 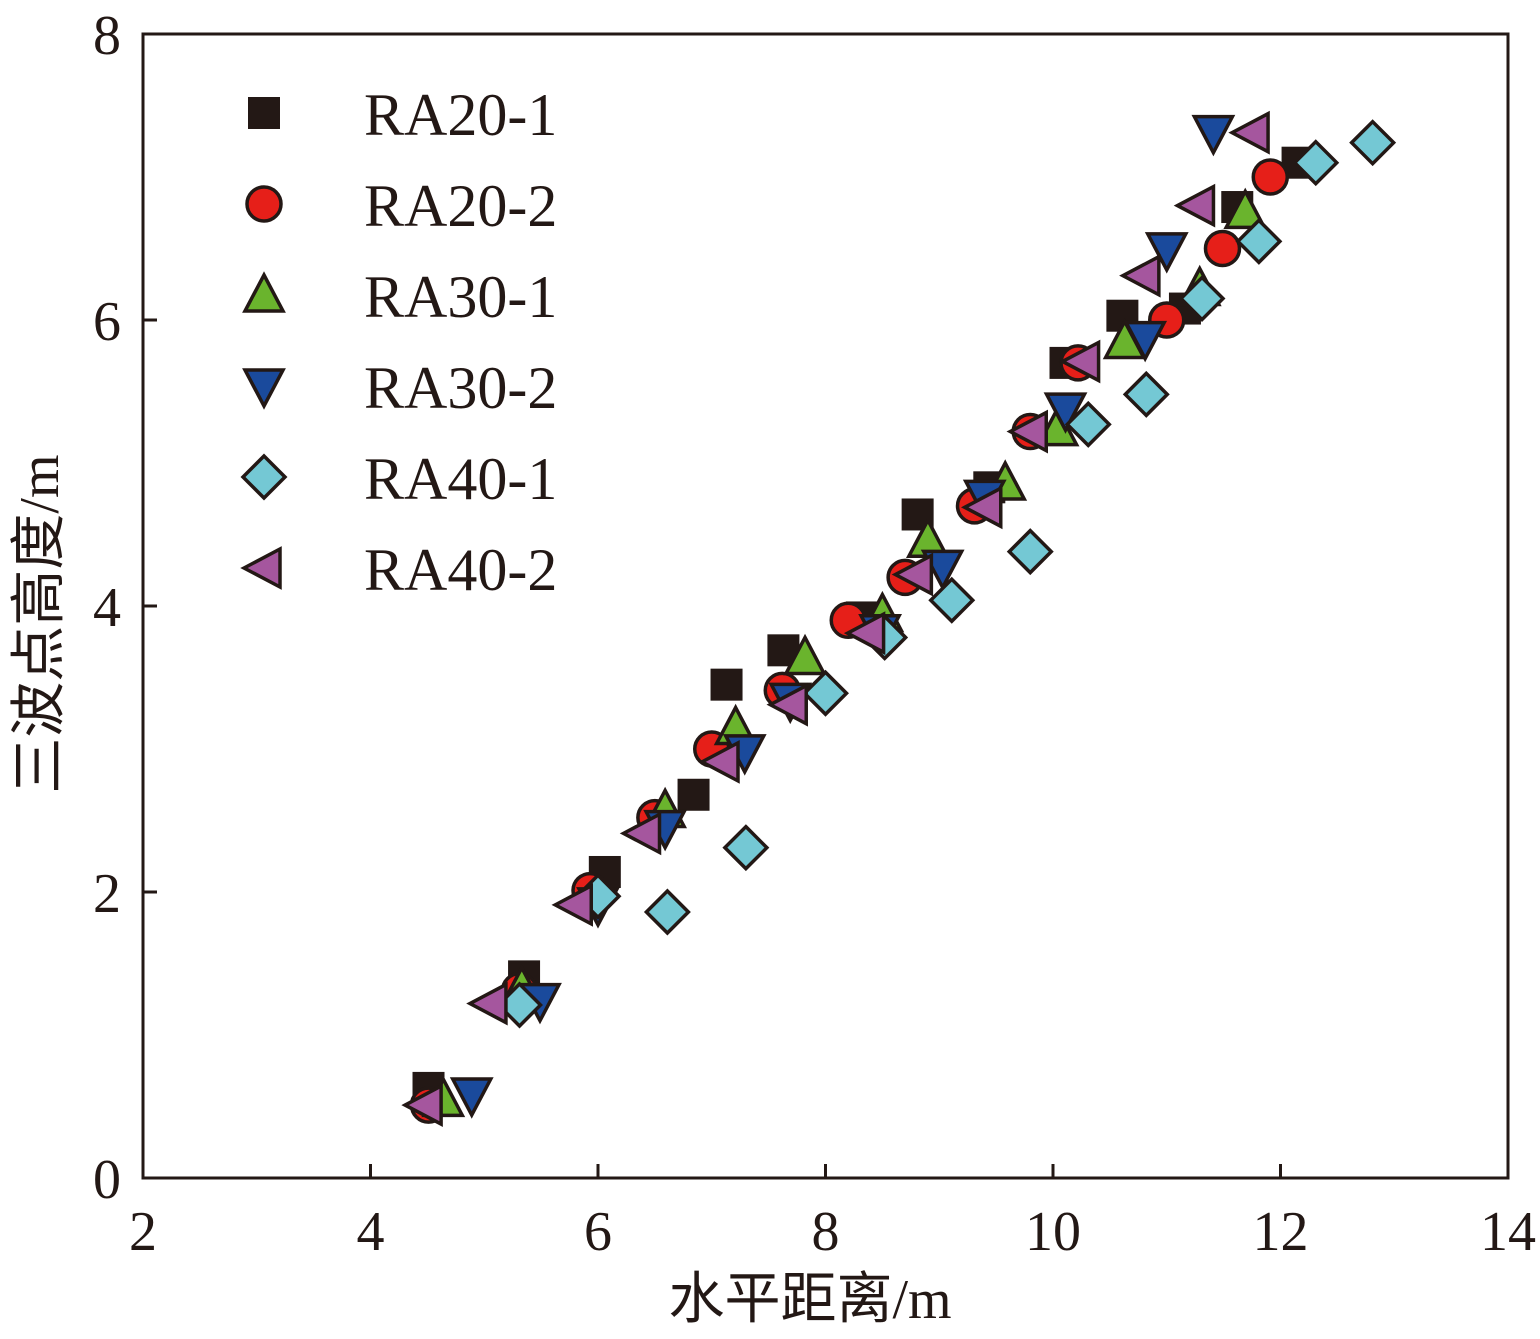 I want to click on legend-item: RA40-1, so click(x=398, y=479).